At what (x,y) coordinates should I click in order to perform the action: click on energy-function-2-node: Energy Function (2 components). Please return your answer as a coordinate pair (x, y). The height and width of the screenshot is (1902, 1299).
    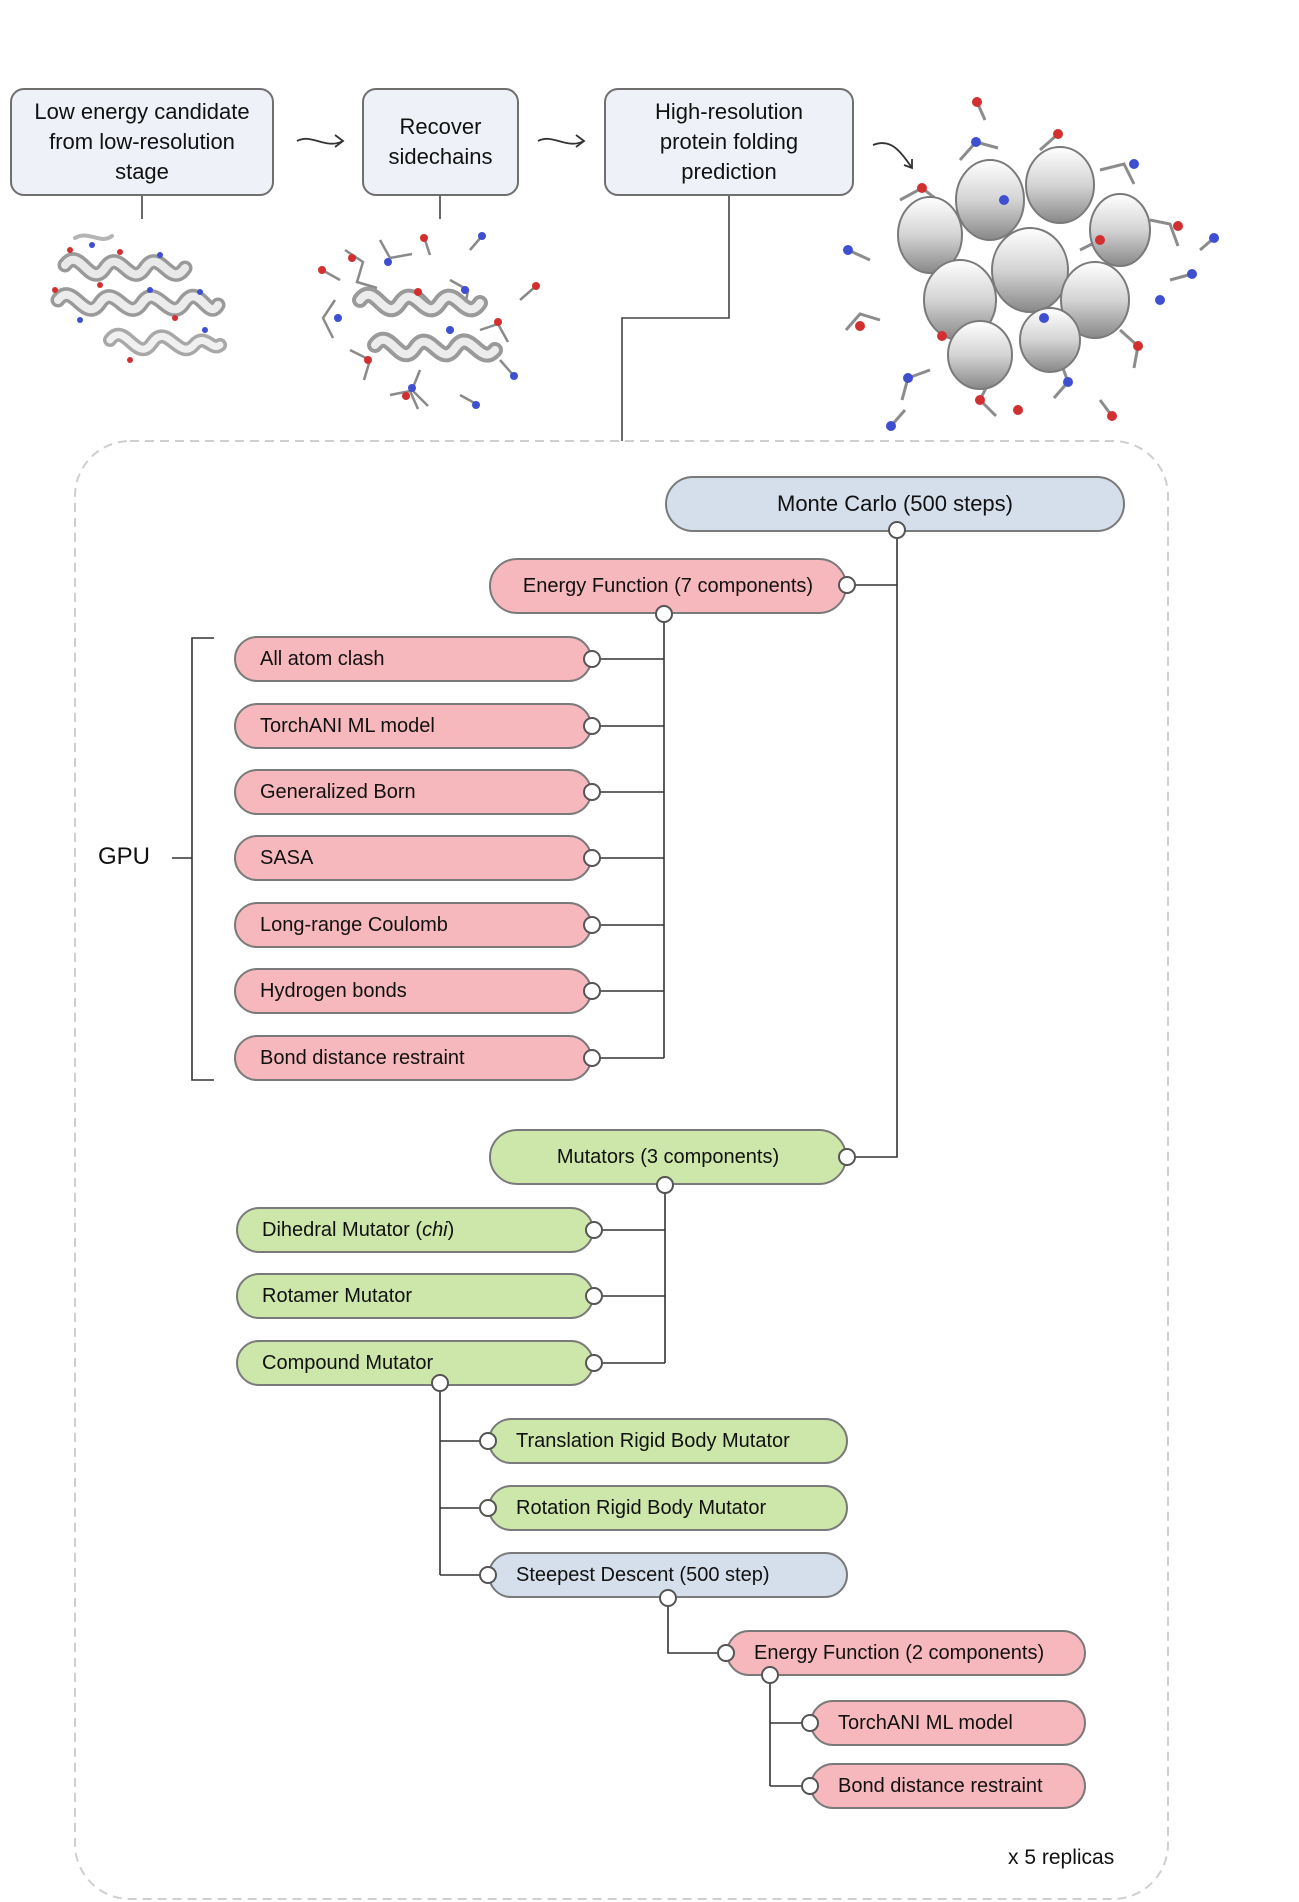
    Looking at the image, I should click on (906, 1653).